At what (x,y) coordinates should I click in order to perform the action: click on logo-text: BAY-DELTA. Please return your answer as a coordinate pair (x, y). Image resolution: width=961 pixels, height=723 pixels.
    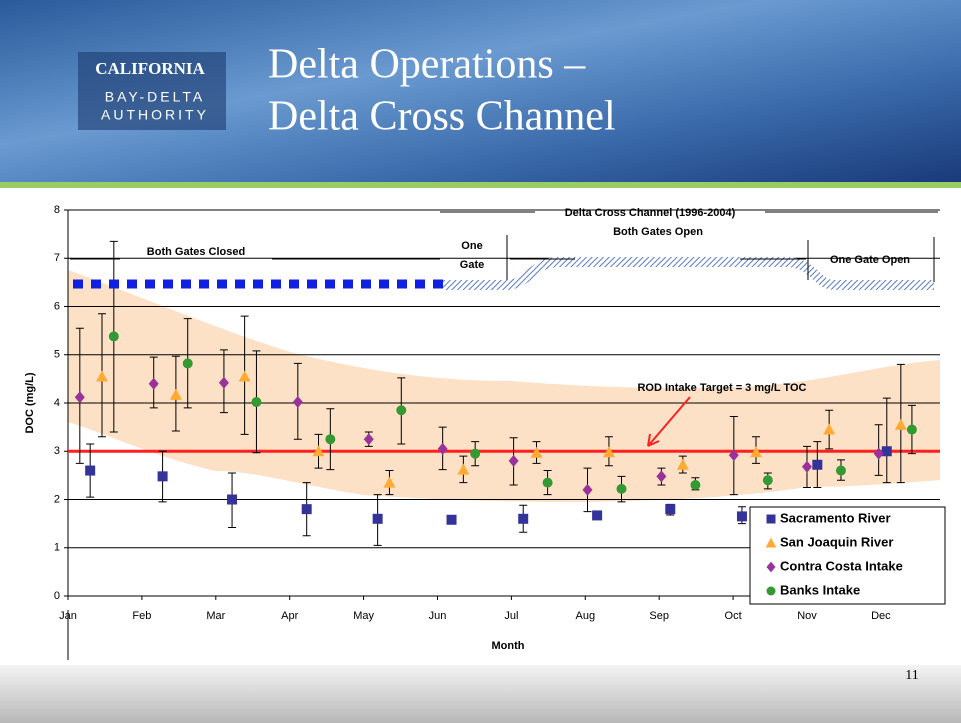
    Looking at the image, I should click on (155, 97).